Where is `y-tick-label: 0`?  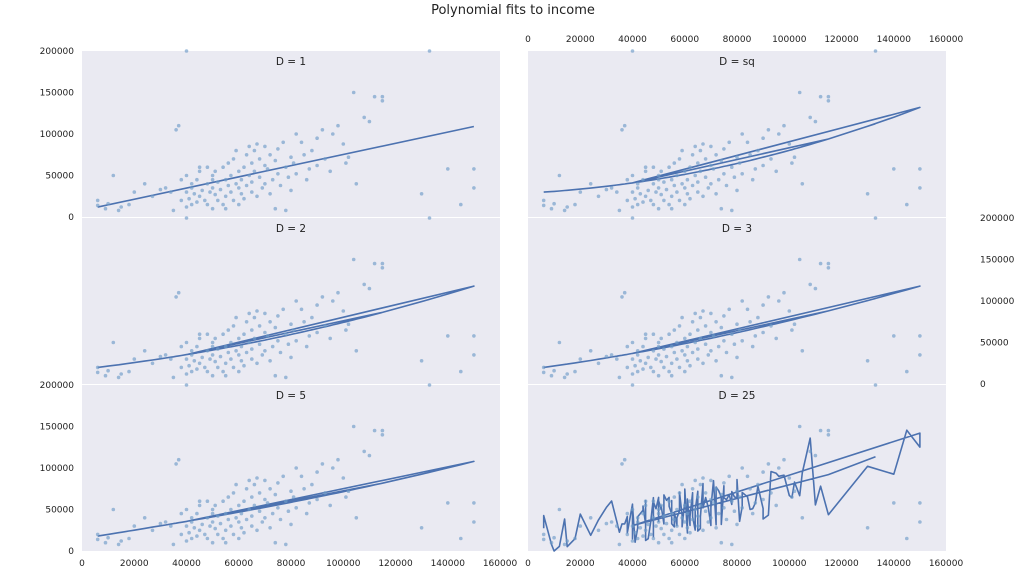 y-tick-label: 0 is located at coordinates (71, 552).